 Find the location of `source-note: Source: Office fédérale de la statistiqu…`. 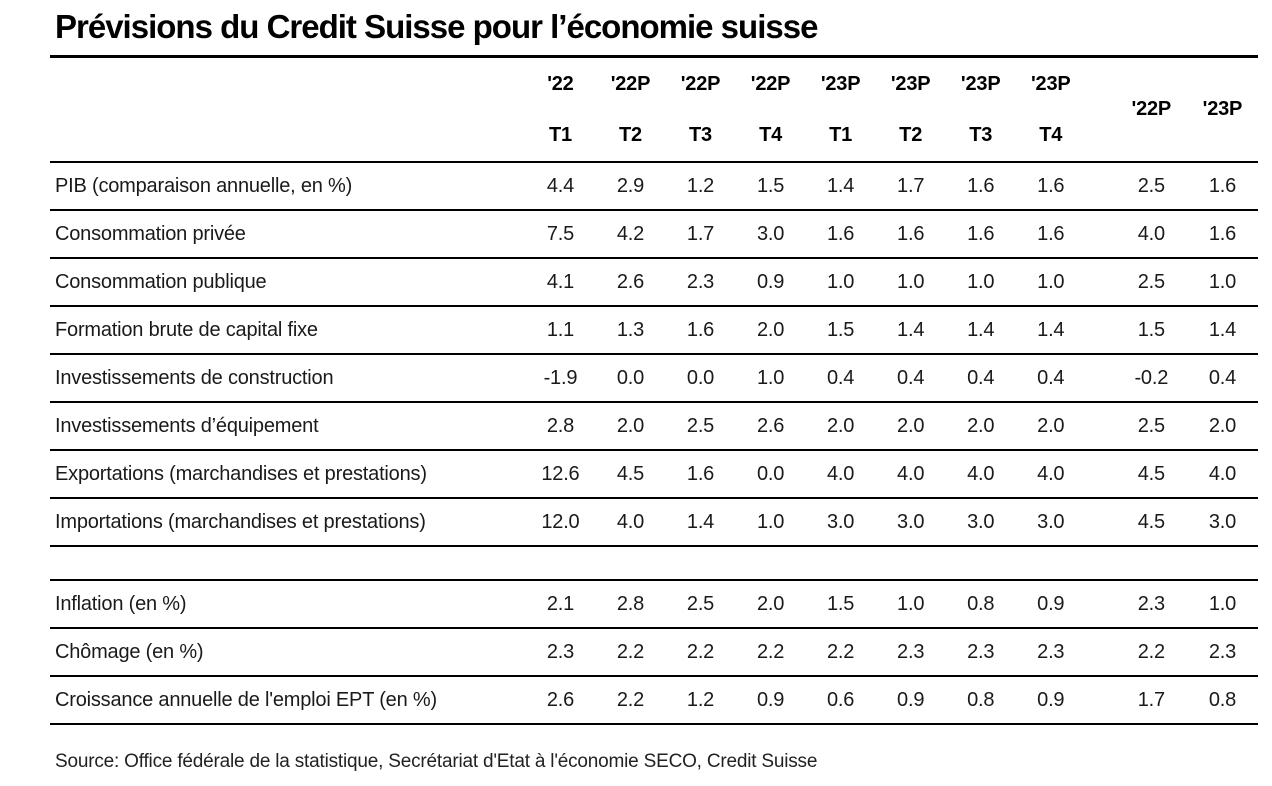

source-note: Source: Office fédérale de la statistiqu… is located at coordinates (436, 761).